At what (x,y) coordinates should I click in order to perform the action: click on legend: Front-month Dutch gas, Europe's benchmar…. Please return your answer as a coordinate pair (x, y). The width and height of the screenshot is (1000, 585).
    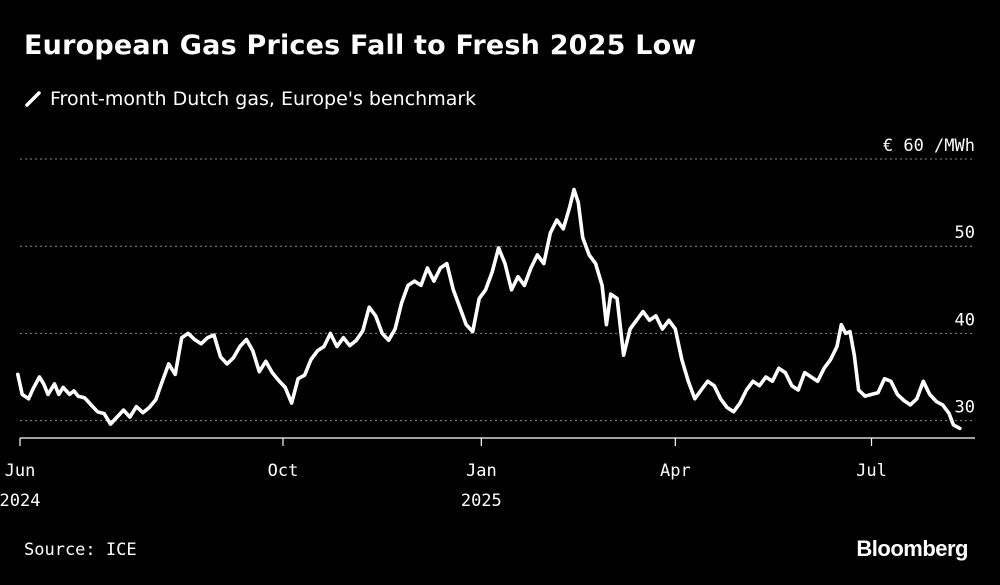
    Looking at the image, I should click on (250, 99).